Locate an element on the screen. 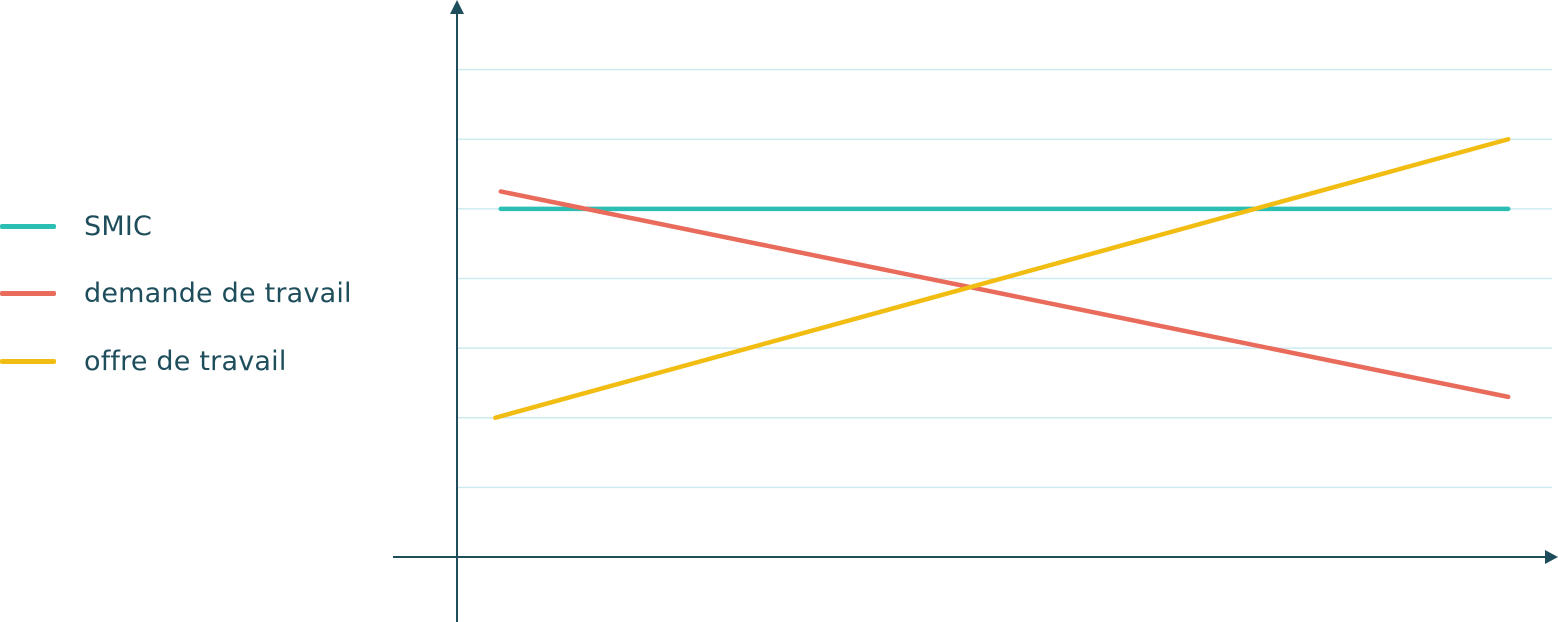 Image resolution: width=1558 pixels, height=622 pixels. x-axis-arrow-icon is located at coordinates (1551, 557).